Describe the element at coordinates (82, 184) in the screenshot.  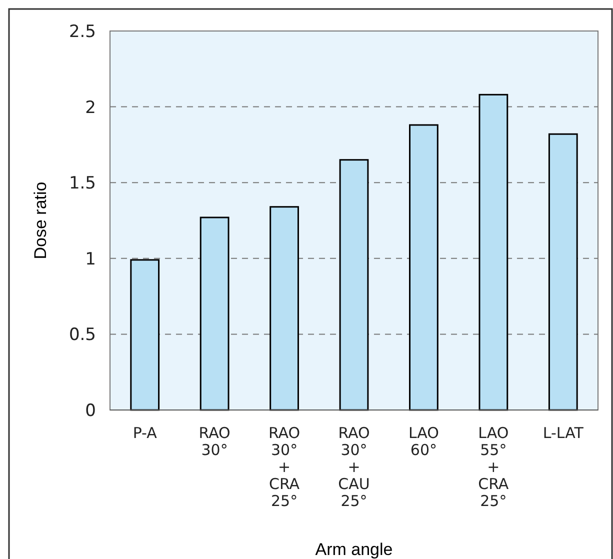
I see `y-tick-label: 1.5` at that location.